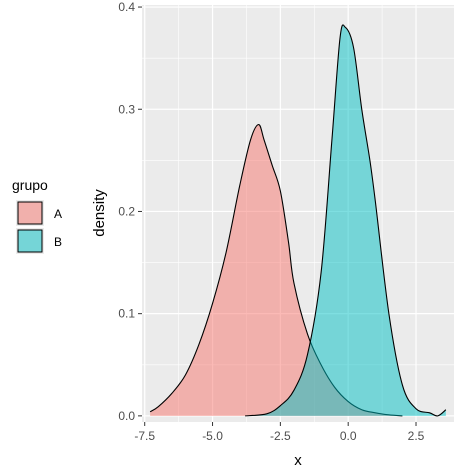  Describe the element at coordinates (280, 436) in the screenshot. I see `x-tick-label: -2.5` at that location.